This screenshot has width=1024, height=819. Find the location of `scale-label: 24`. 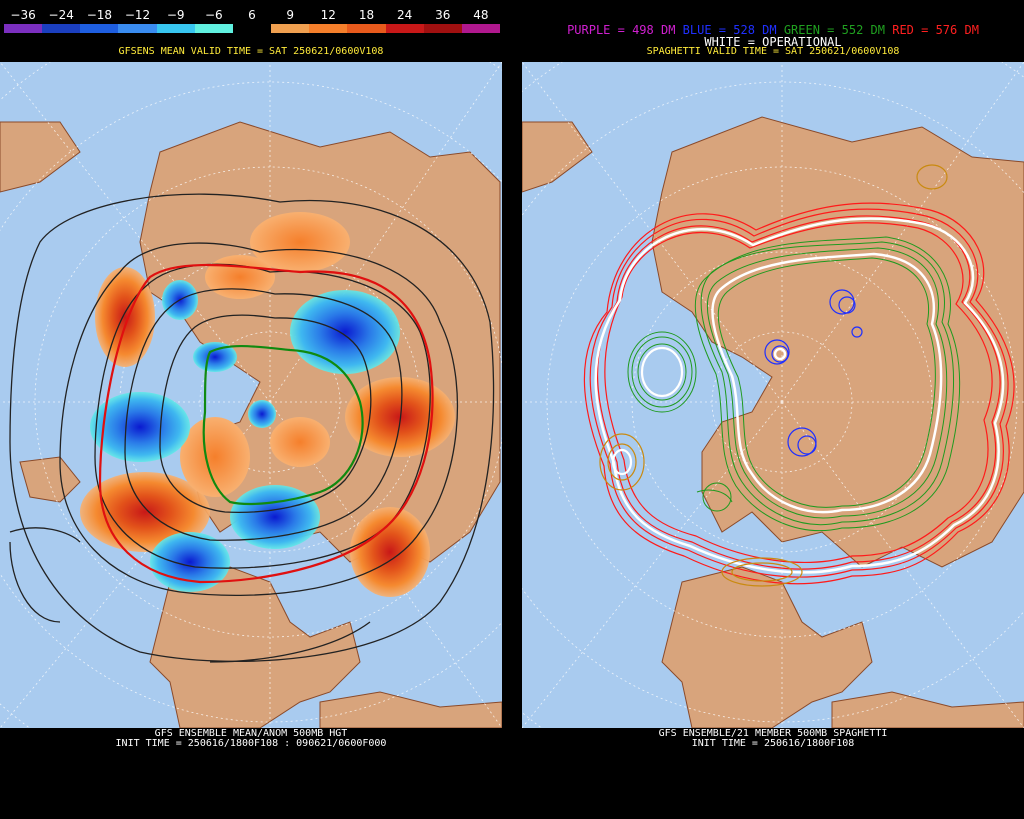

scale-label: 24 is located at coordinates (404, 15).